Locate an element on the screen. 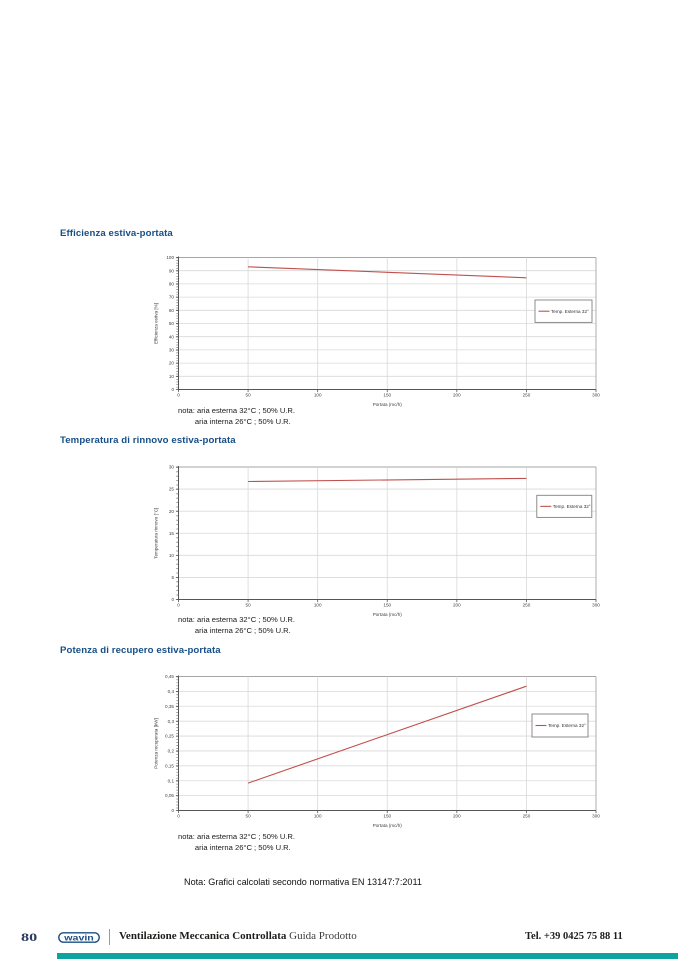 This screenshot has height=959, width=678. svg-text: 5 is located at coordinates (172, 577).